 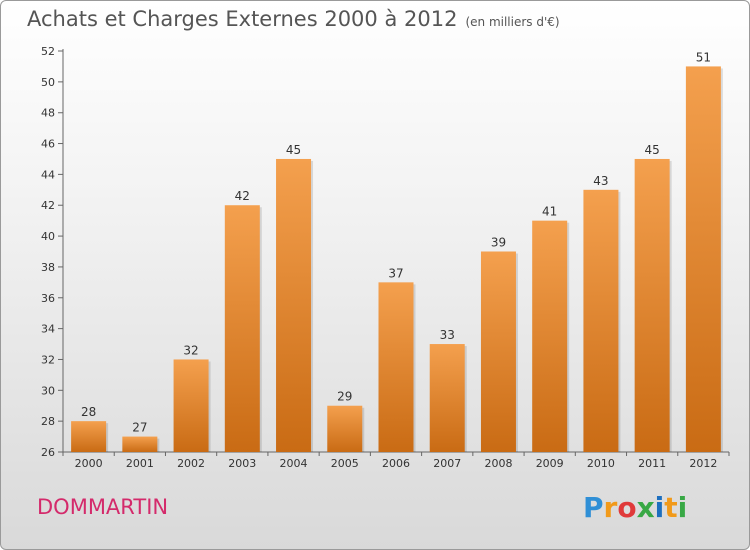 What do you see at coordinates (48, 298) in the screenshot?
I see `y-tick-label: 36` at bounding box center [48, 298].